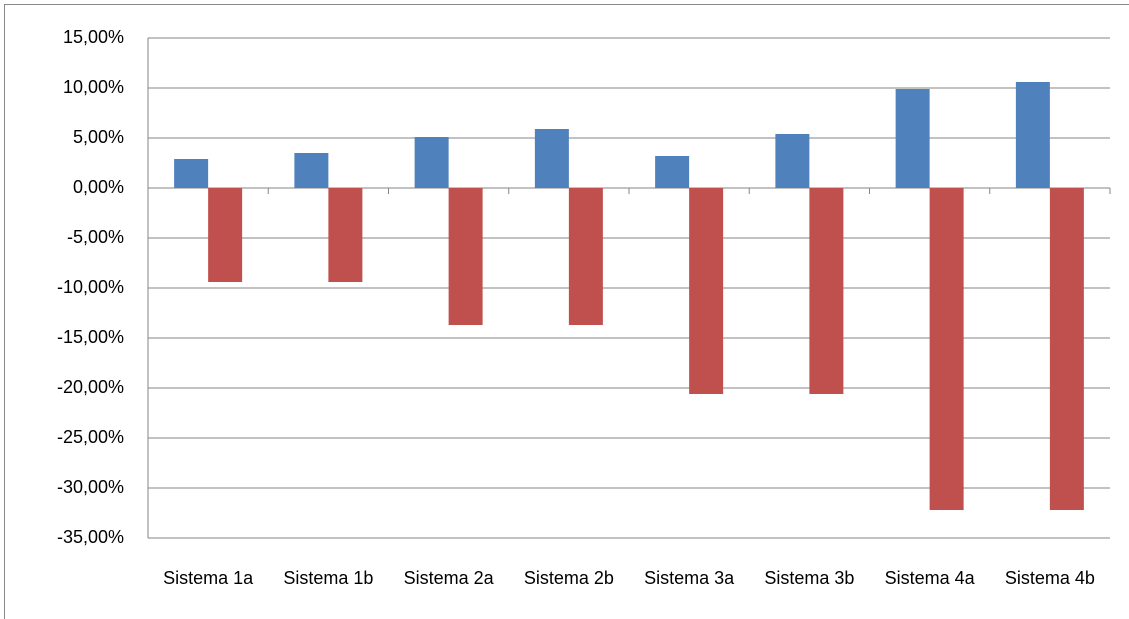 This screenshot has width=1129, height=619. Describe the element at coordinates (809, 578) in the screenshot. I see `x-tick-label: Sistema 3b` at that location.